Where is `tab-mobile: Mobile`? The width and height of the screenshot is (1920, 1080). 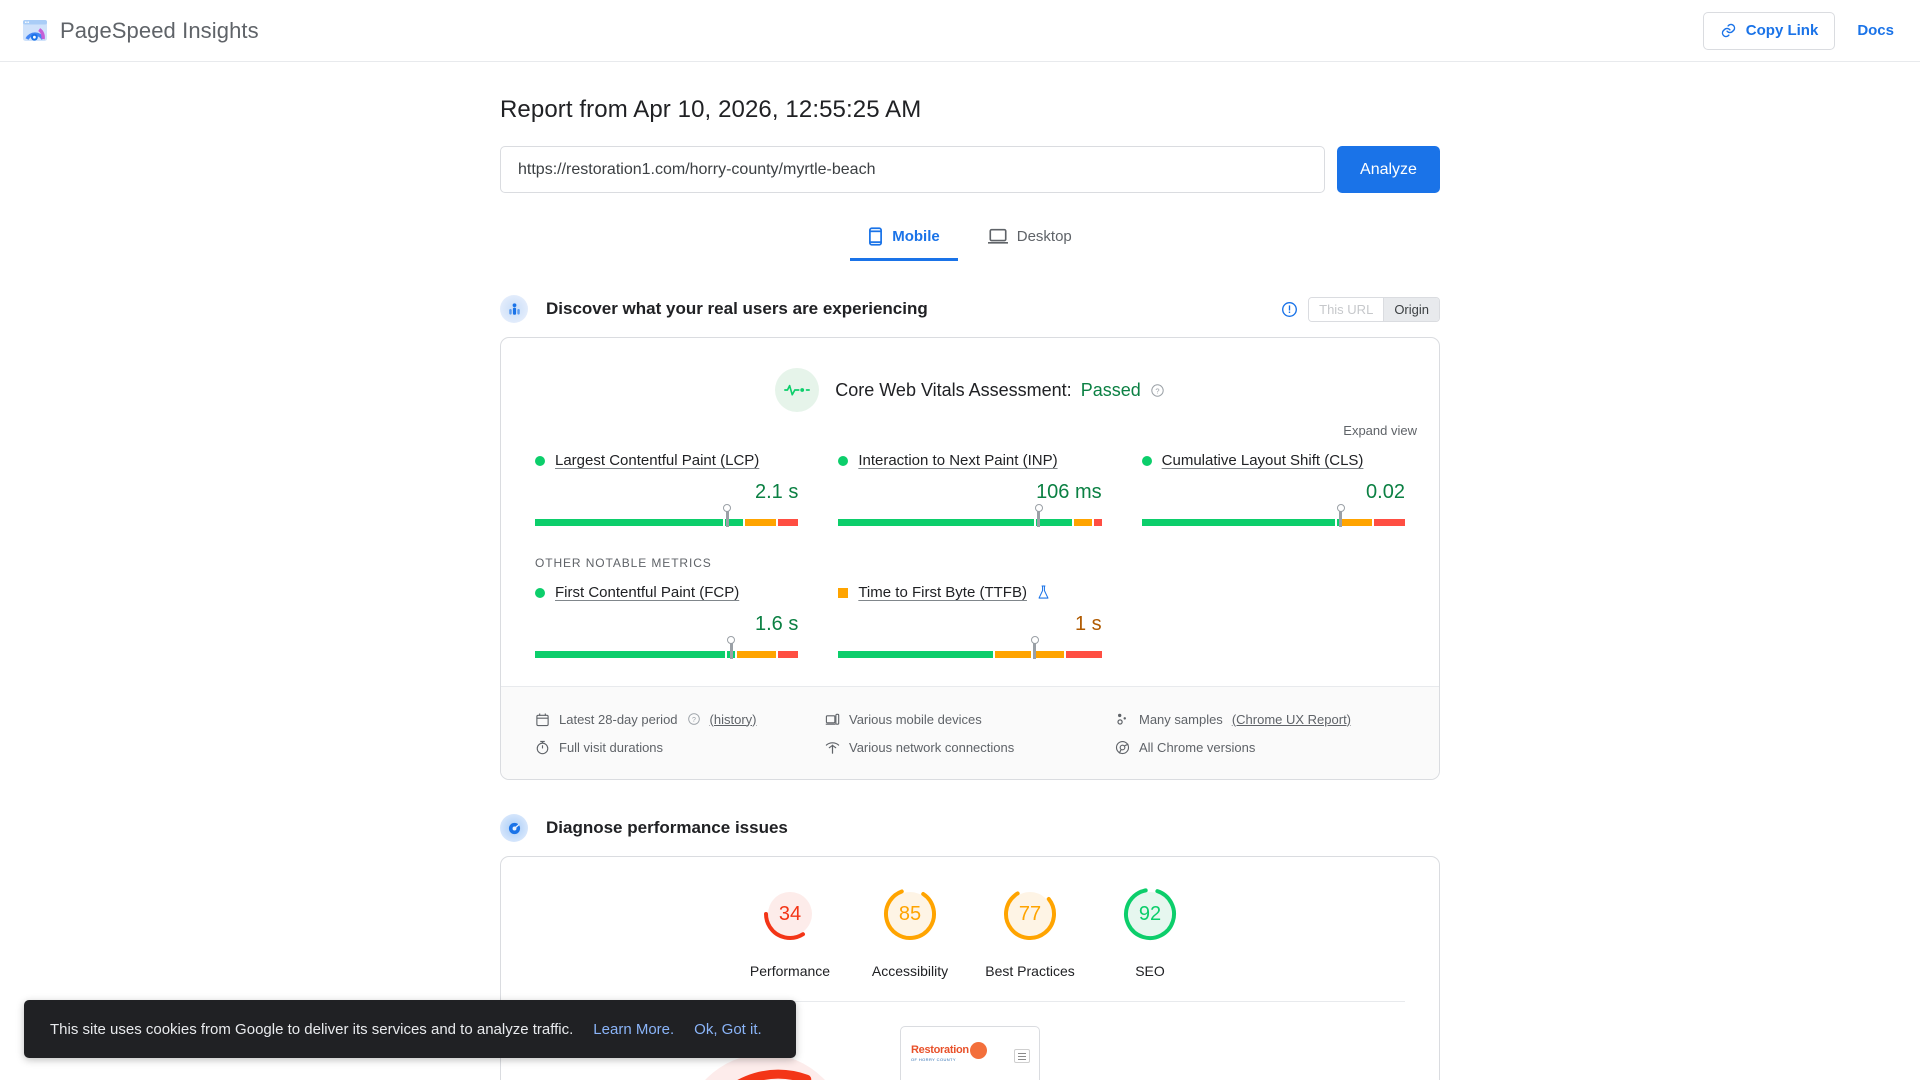
tab-mobile: Mobile is located at coordinates (904, 239).